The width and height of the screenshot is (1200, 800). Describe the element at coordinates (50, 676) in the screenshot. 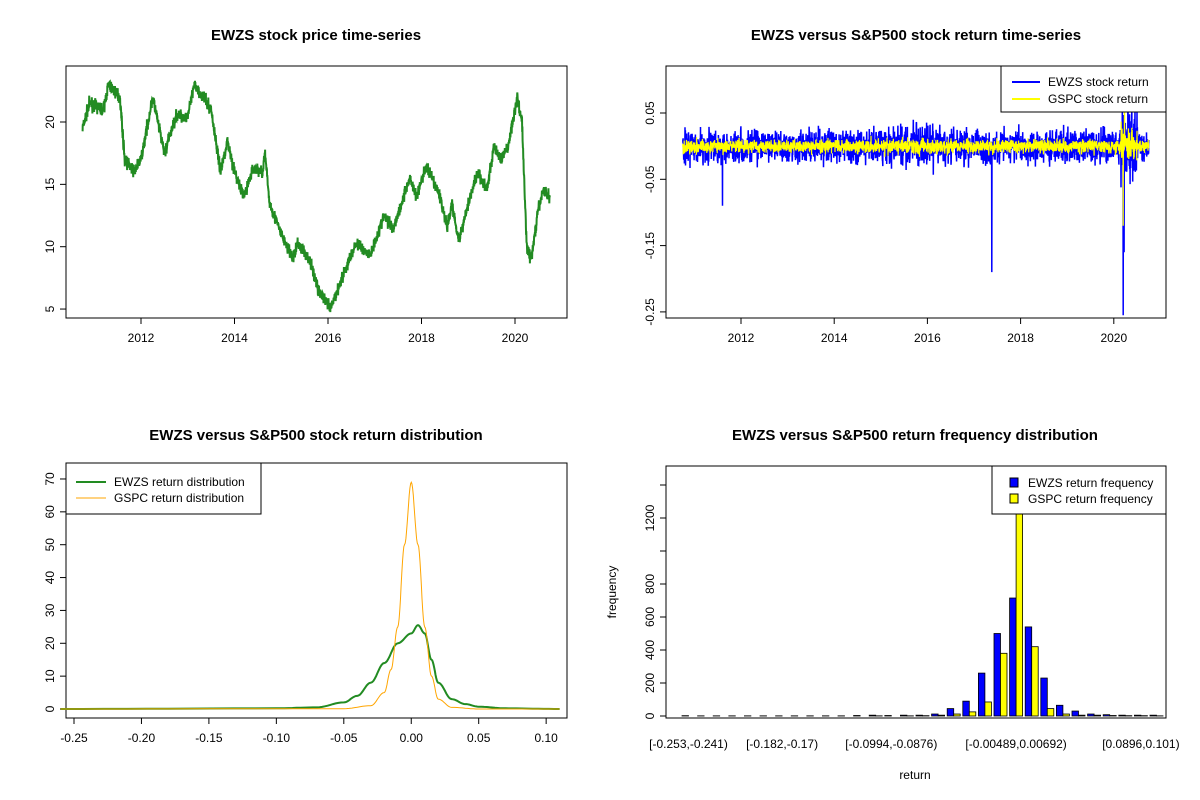

I see `chart3-ytick-label: 10` at that location.